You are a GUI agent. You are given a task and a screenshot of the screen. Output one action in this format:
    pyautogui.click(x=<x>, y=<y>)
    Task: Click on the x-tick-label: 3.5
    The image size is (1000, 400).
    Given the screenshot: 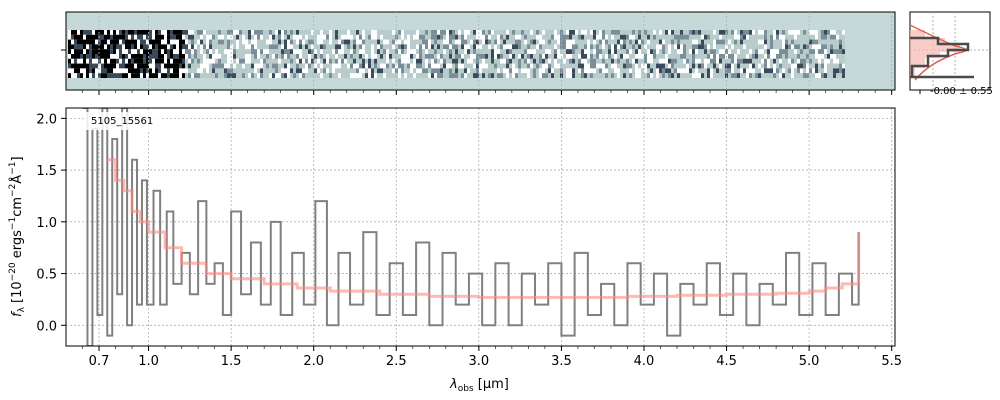 What is the action you would take?
    pyautogui.click(x=561, y=361)
    